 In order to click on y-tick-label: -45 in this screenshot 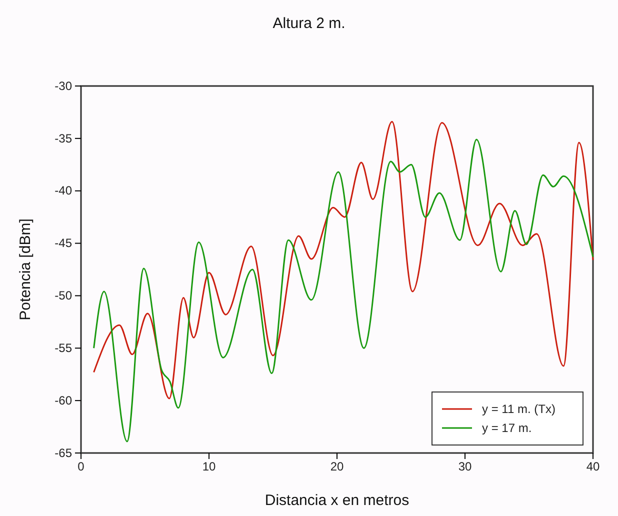, I will do `click(63, 243)`.